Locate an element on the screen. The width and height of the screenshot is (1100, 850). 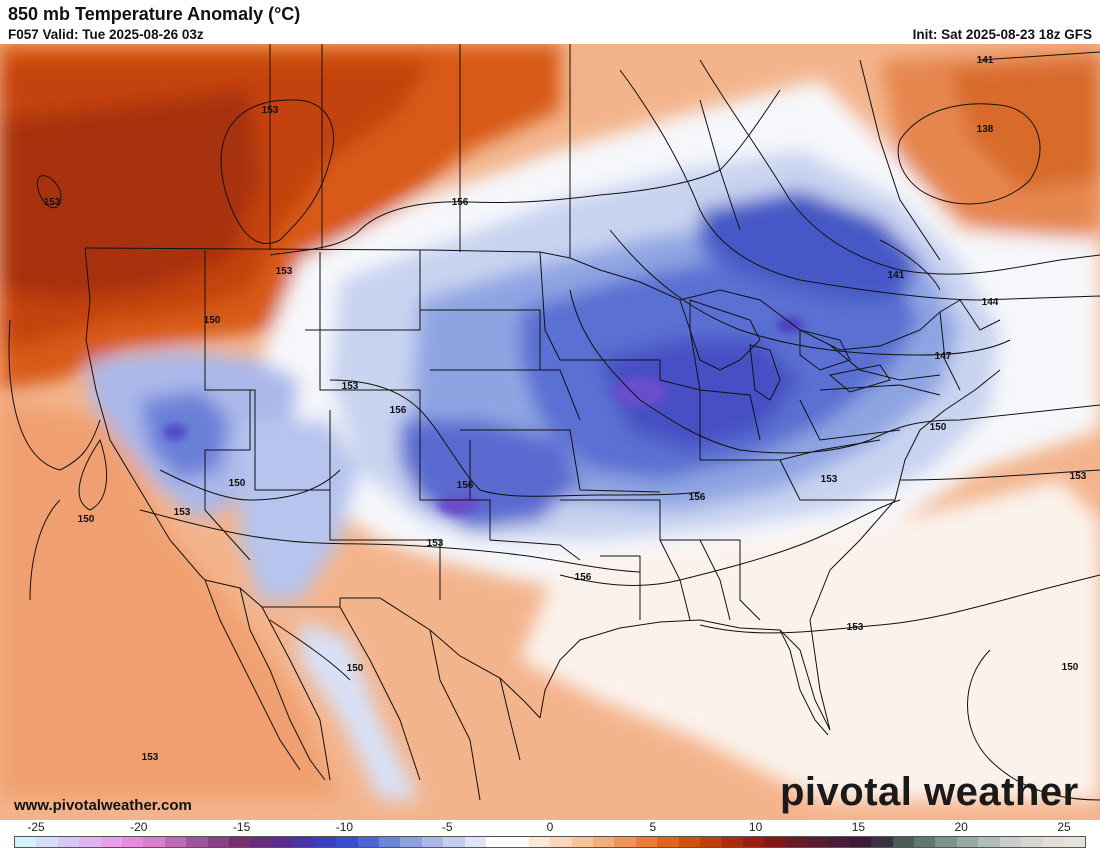
color-scale-tick-label: -5 is located at coordinates (447, 827).